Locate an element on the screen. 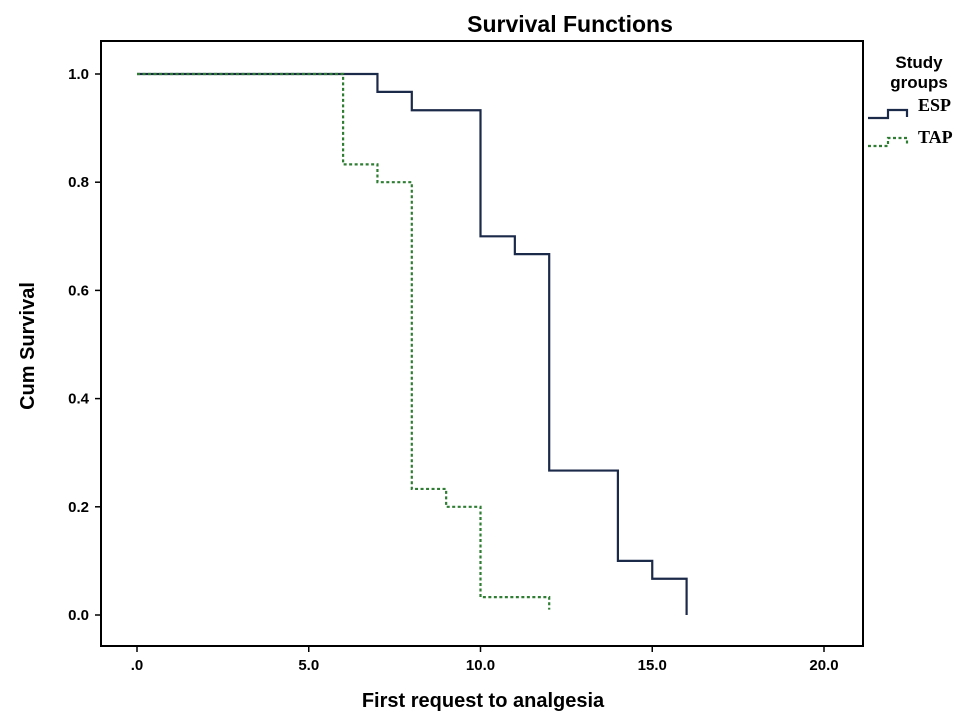  y-tick-label: 1.0 is located at coordinates (78, 74).